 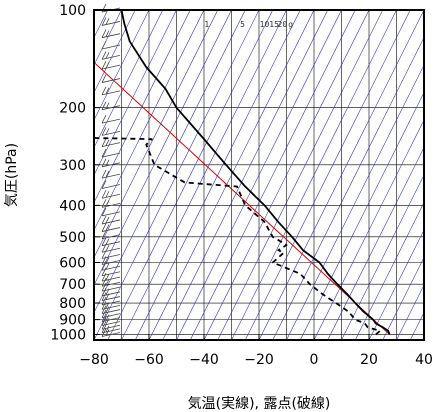 What do you see at coordinates (369, 360) in the screenshot?
I see `x-tick-label: 20` at bounding box center [369, 360].